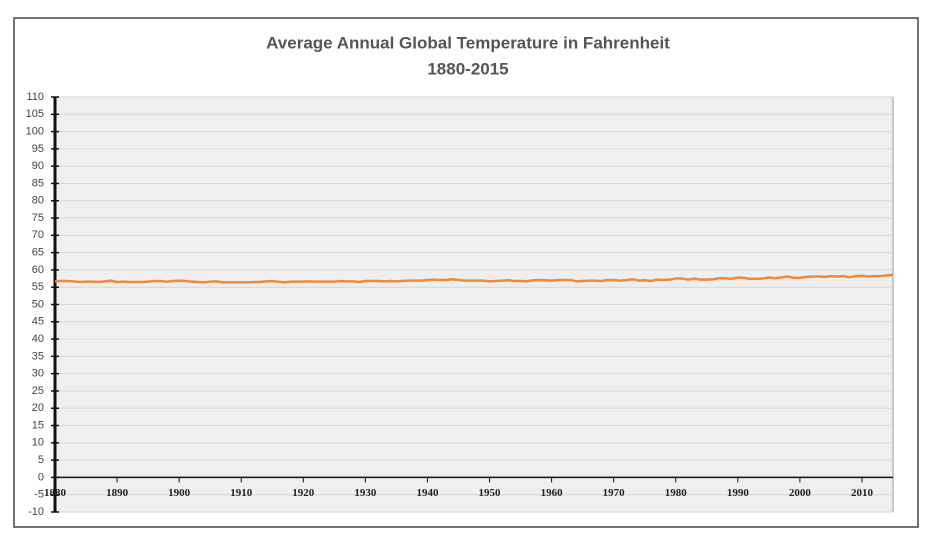 This screenshot has width=942, height=548. What do you see at coordinates (38, 253) in the screenshot?
I see `y-tick-label: 65` at bounding box center [38, 253].